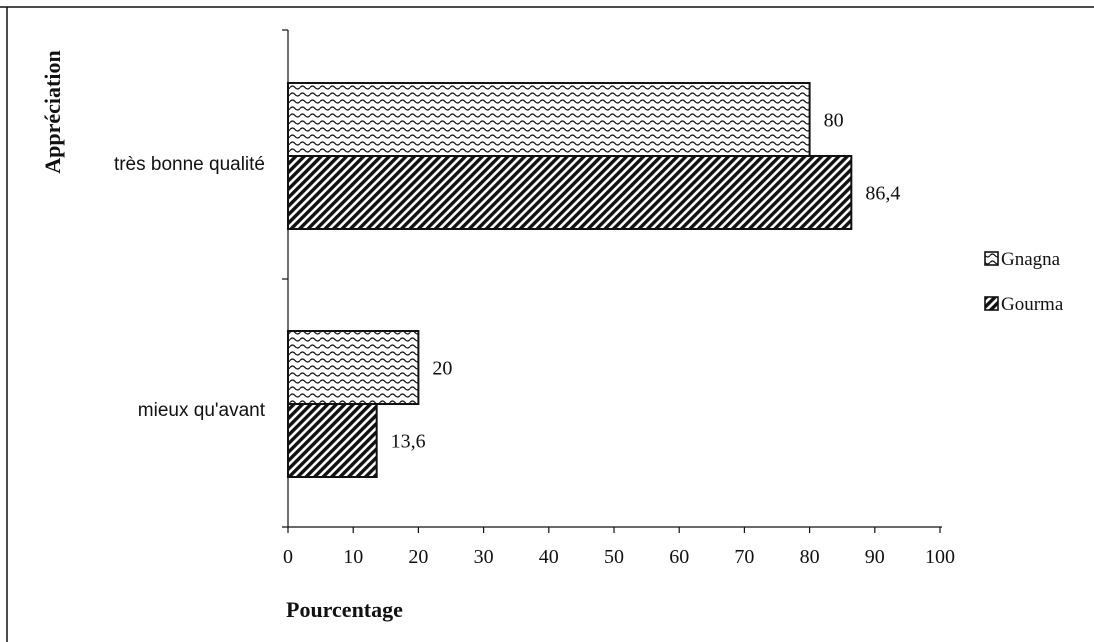 This screenshot has width=1094, height=642. I want to click on x-tick-label: 40, so click(549, 557).